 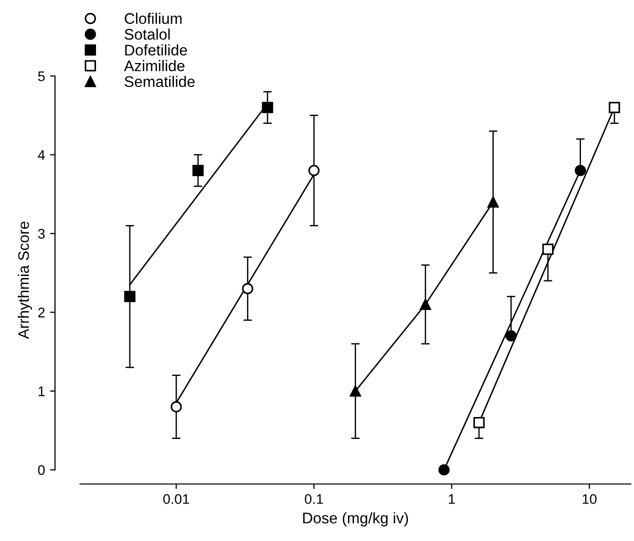 I want to click on x-axis-title: Dose (mg/kg iv), so click(x=355, y=519).